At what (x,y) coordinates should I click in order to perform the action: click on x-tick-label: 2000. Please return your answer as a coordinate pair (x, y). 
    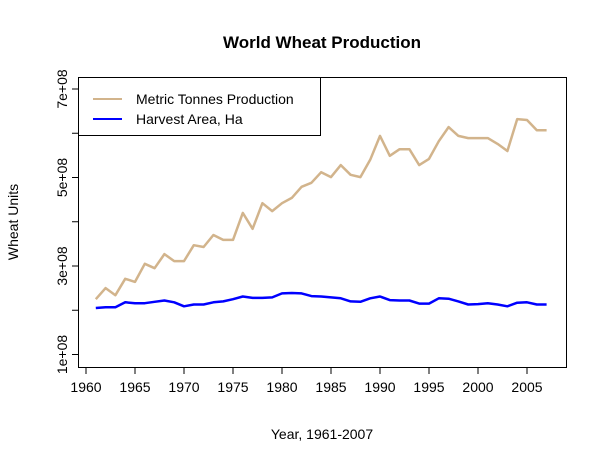
    Looking at the image, I should click on (477, 387).